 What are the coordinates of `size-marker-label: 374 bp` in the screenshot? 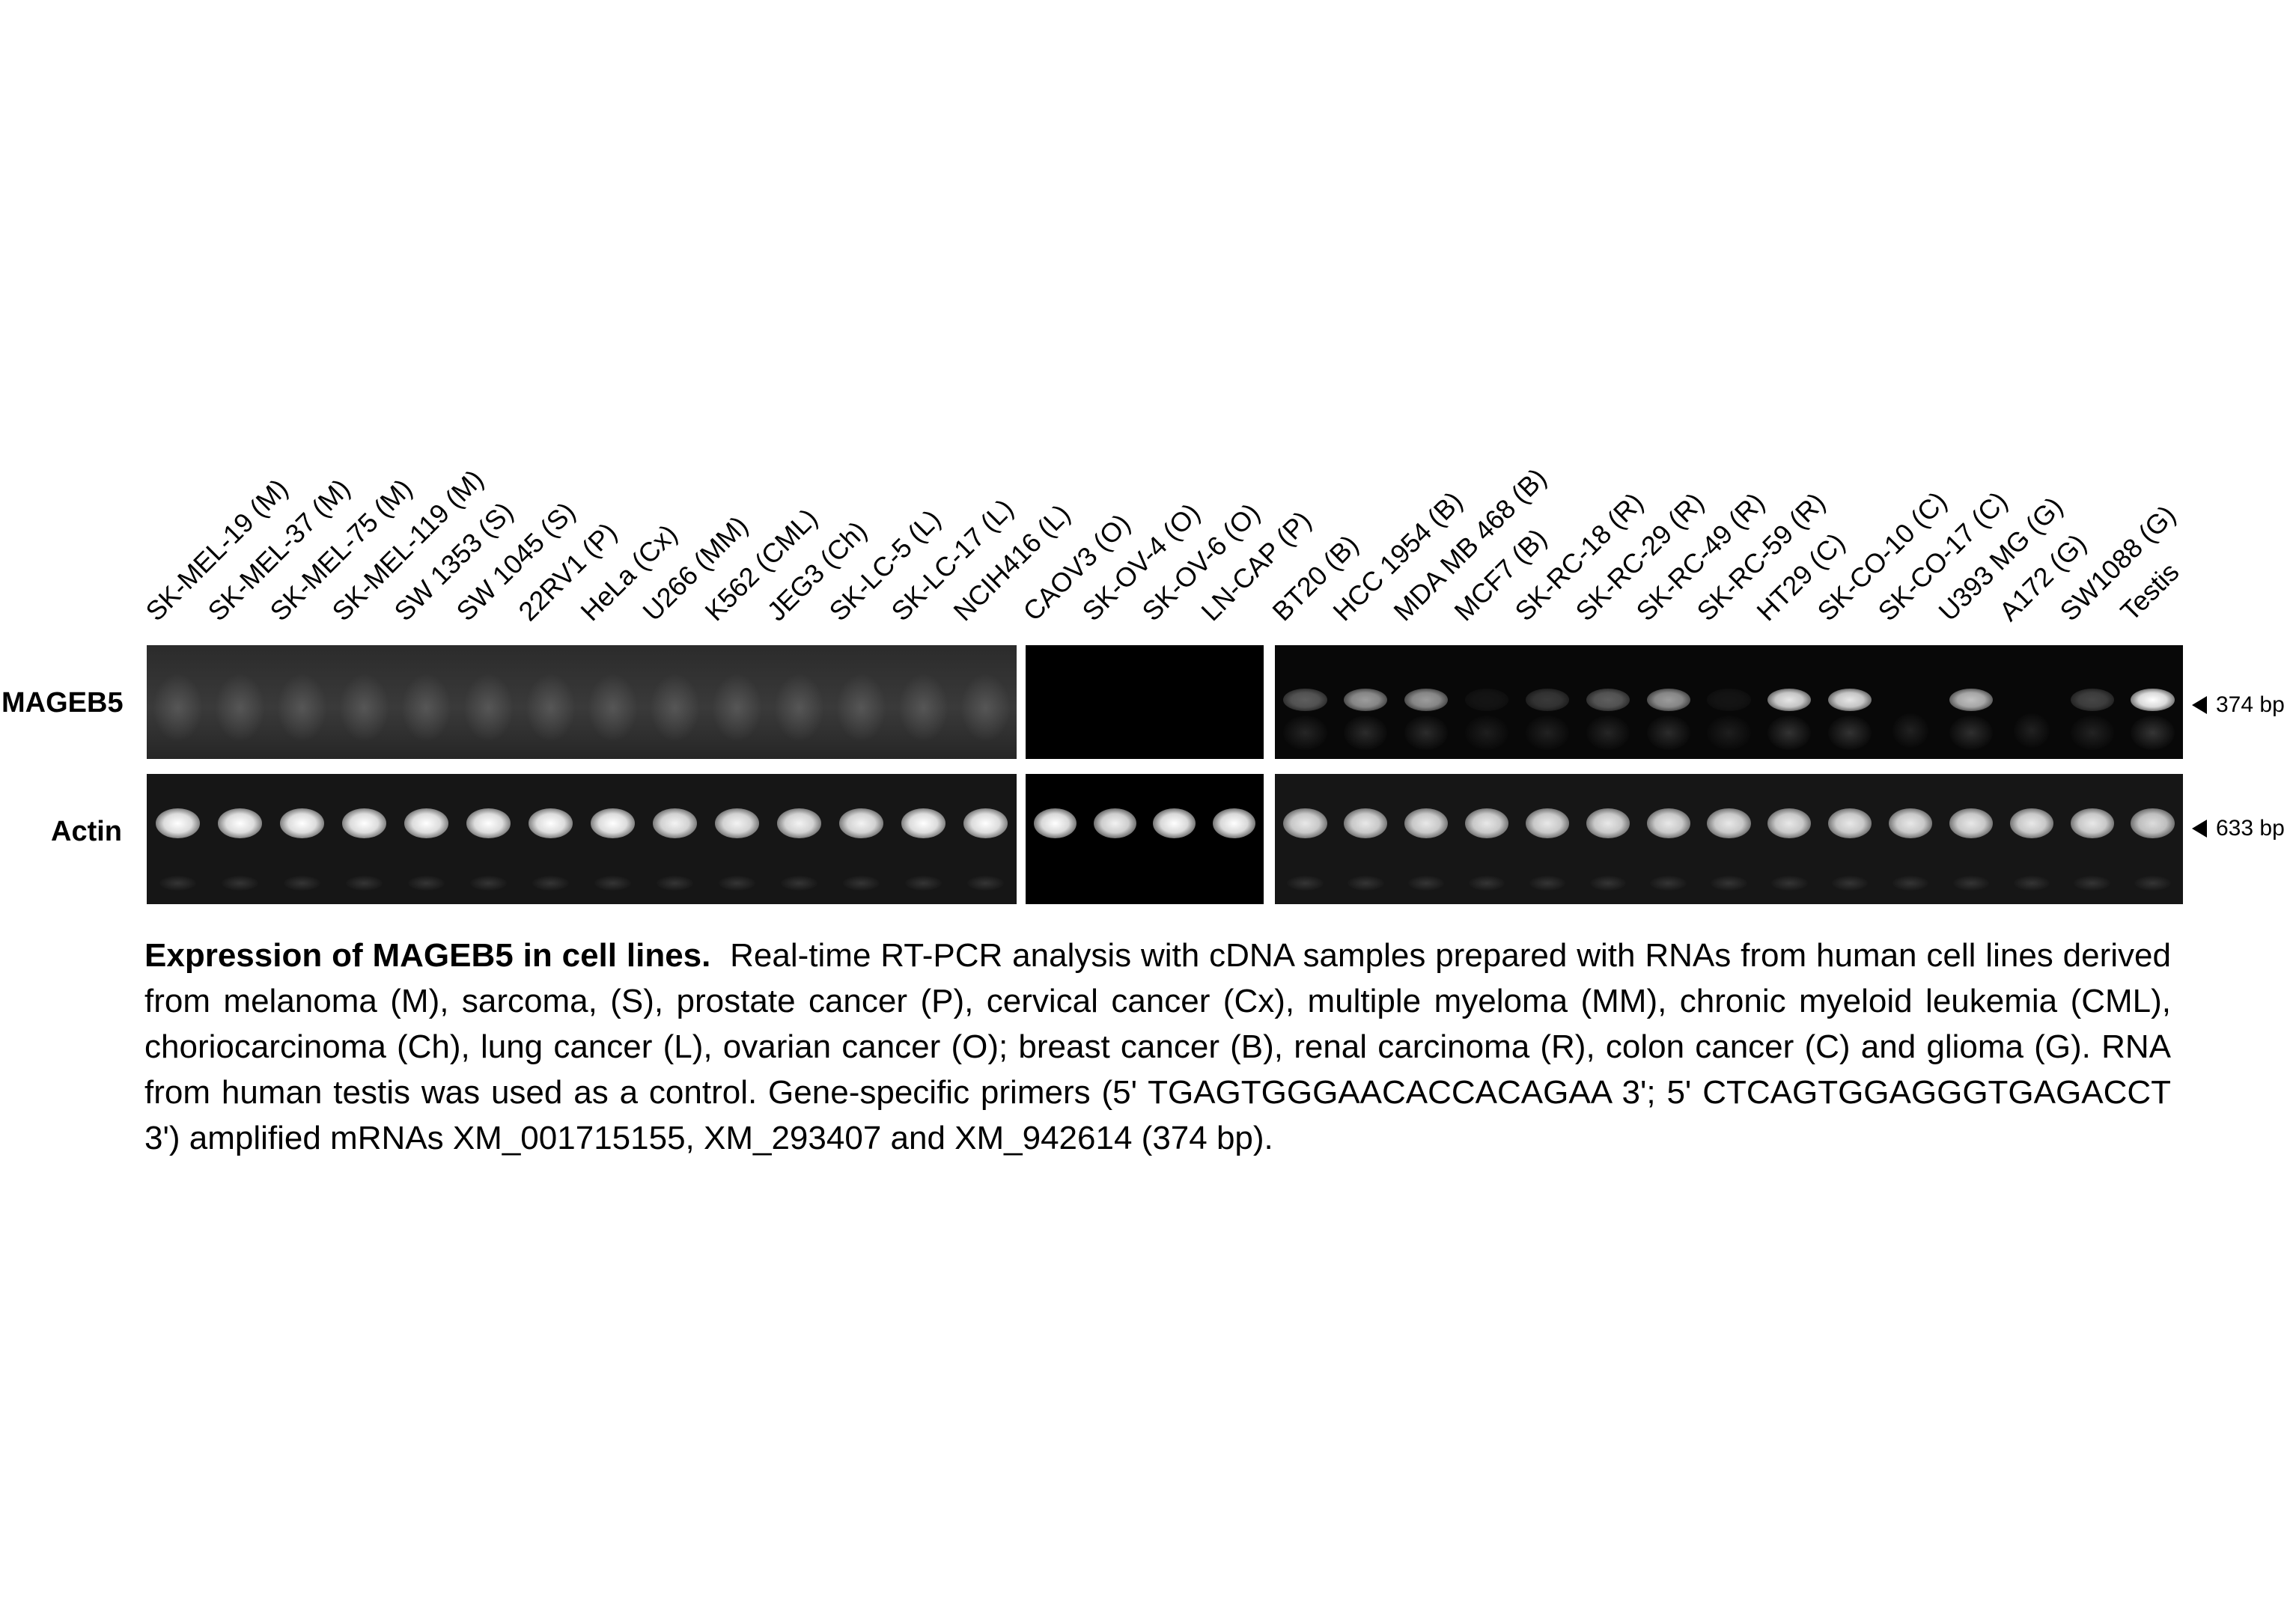 It's located at (2250, 705).